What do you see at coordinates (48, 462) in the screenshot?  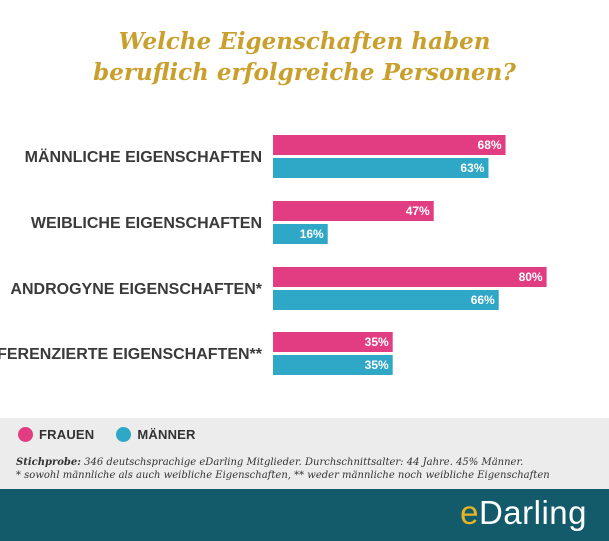 I see `sample-label: Stichprobe:` at bounding box center [48, 462].